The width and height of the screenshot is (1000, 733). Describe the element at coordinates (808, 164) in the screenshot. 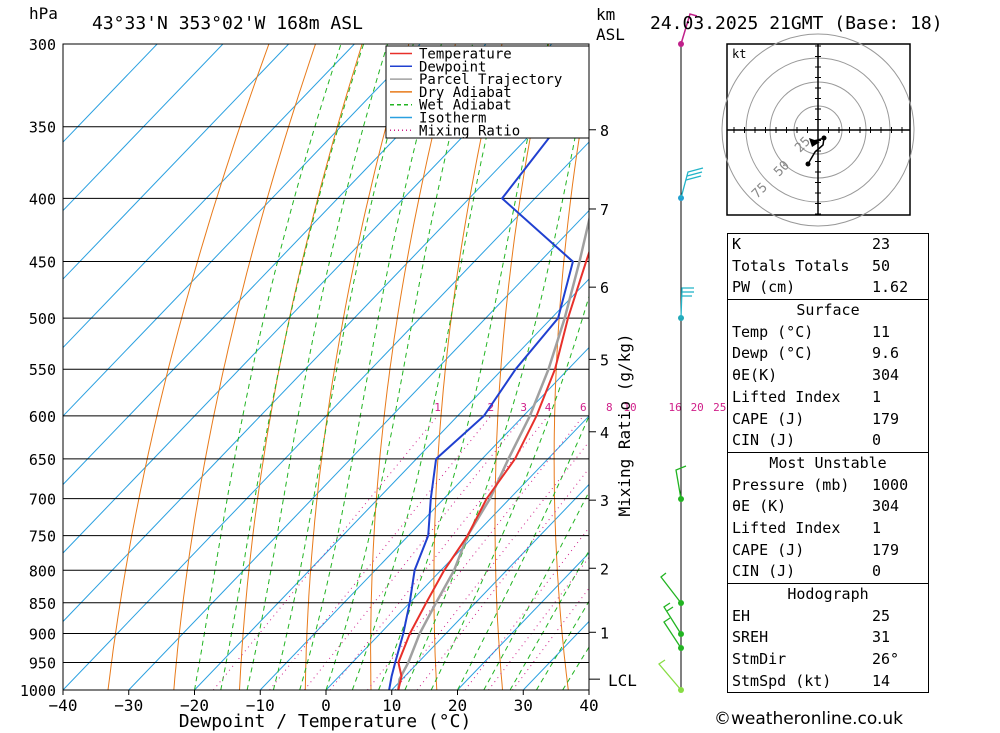

I see `hodograph-point` at that location.